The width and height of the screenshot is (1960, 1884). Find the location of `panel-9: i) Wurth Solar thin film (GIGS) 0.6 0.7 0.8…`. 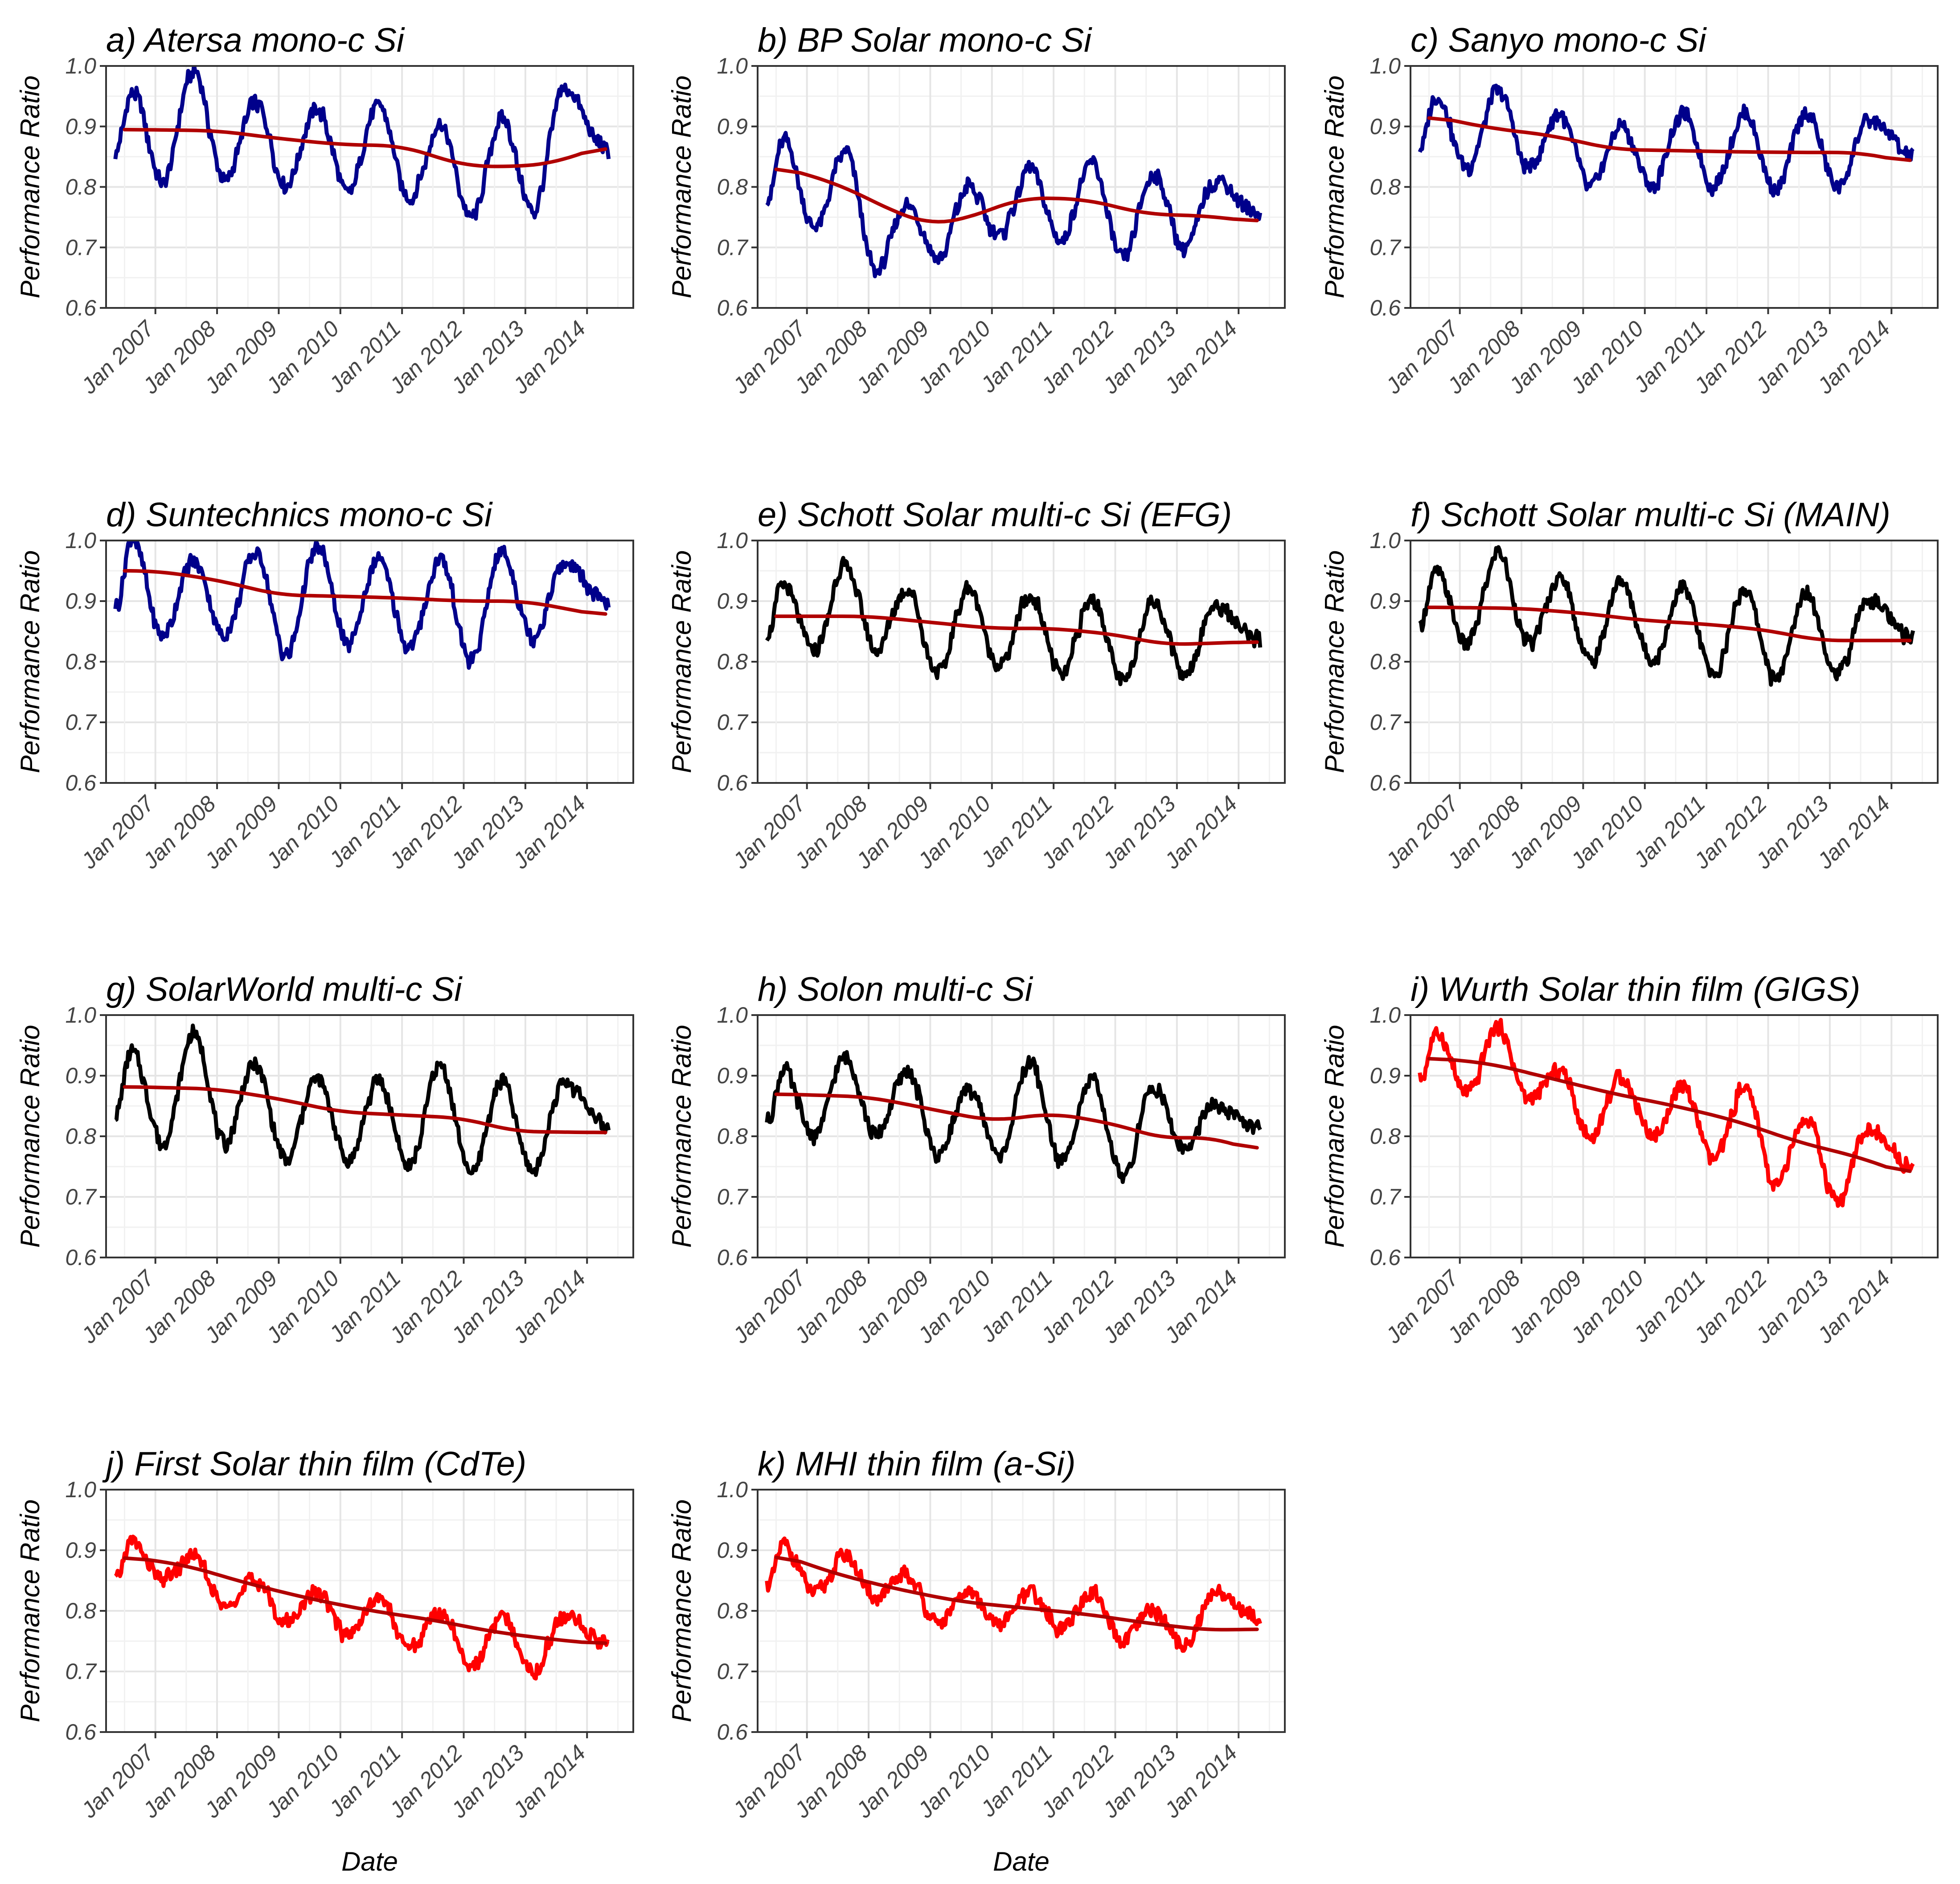

panel-9: i) Wurth Solar thin film (GIGS) 0.6 0.7 0.8… is located at coordinates (1630, 1160).